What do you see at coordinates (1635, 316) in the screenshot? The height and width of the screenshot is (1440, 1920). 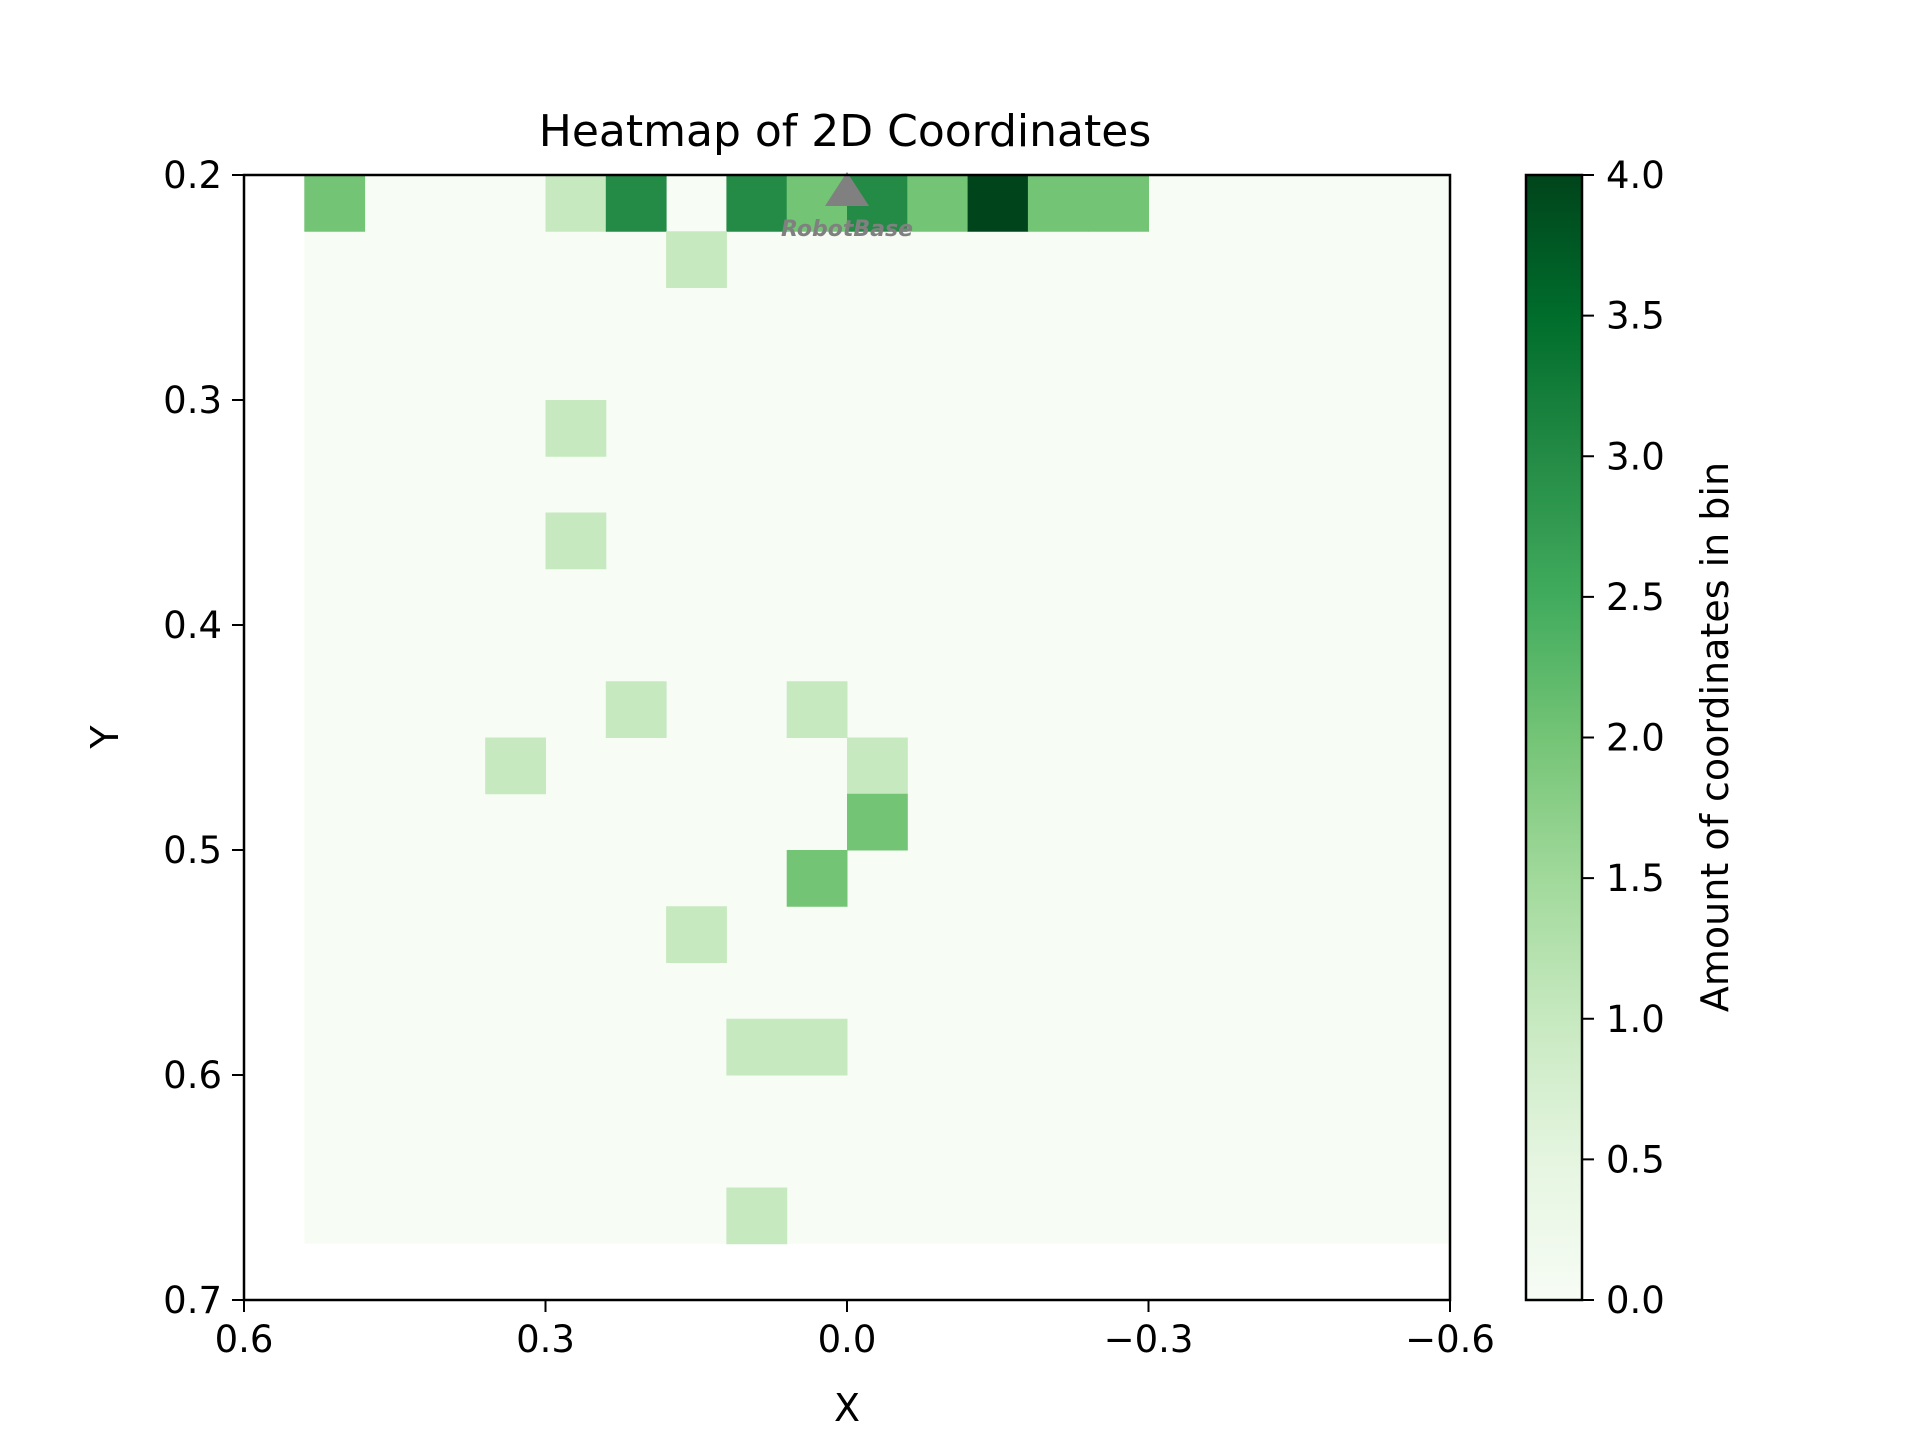 I see `colorbar-tick-label: 3.5` at bounding box center [1635, 316].